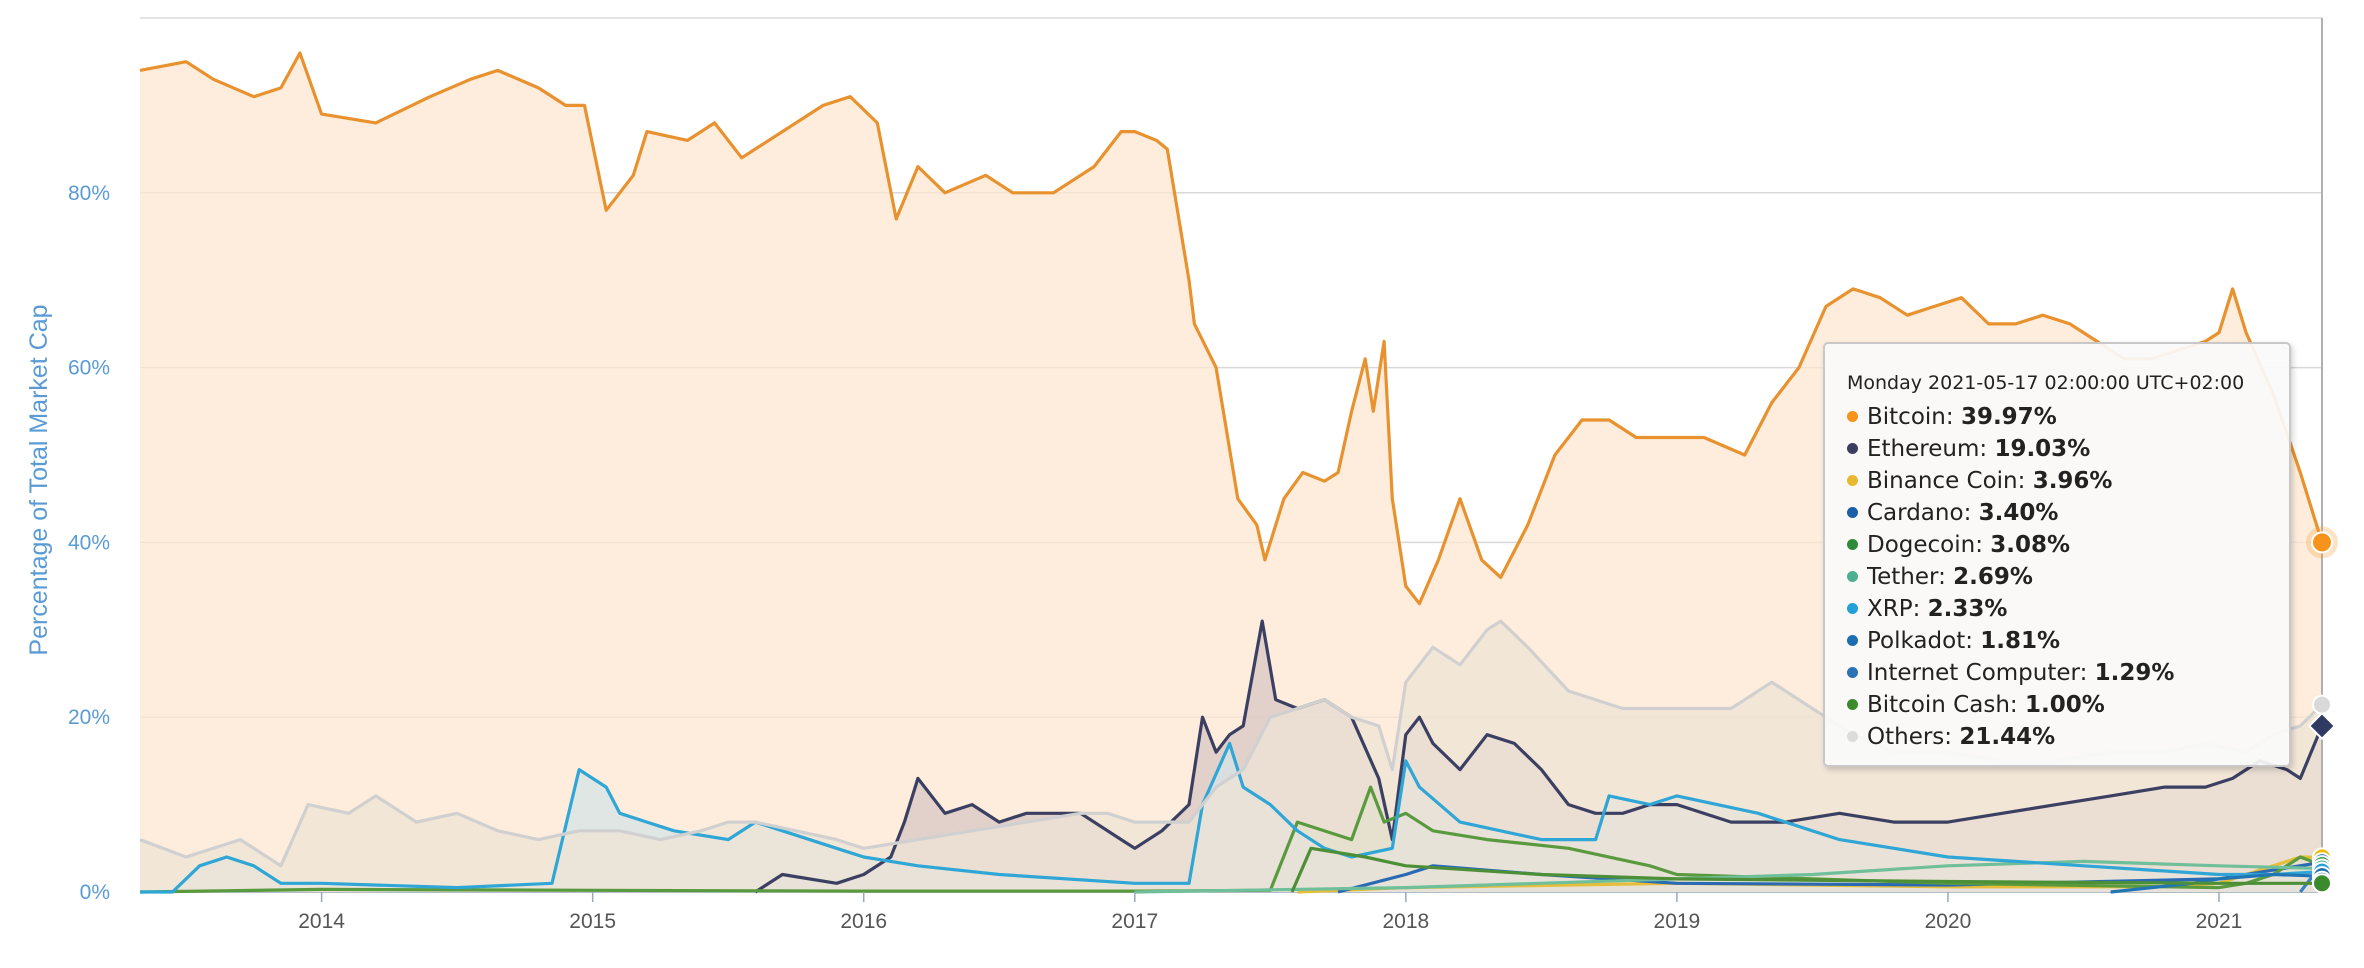 The image size is (2364, 968). Describe the element at coordinates (1903, 577) in the screenshot. I see `tooltip-series-name: Tether` at that location.